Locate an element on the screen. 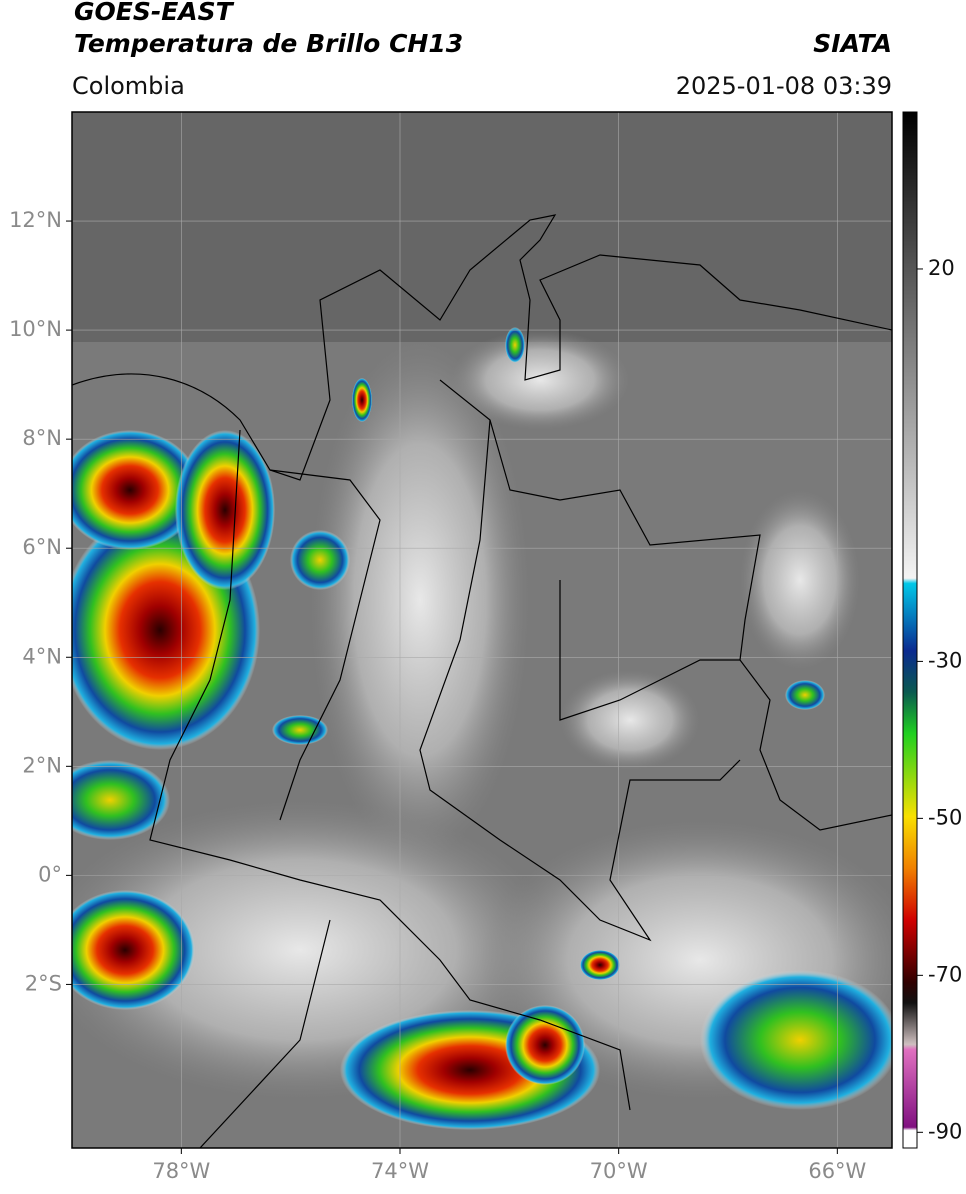 The width and height of the screenshot is (966, 1194). lat-tick-label: 0° is located at coordinates (50, 874).